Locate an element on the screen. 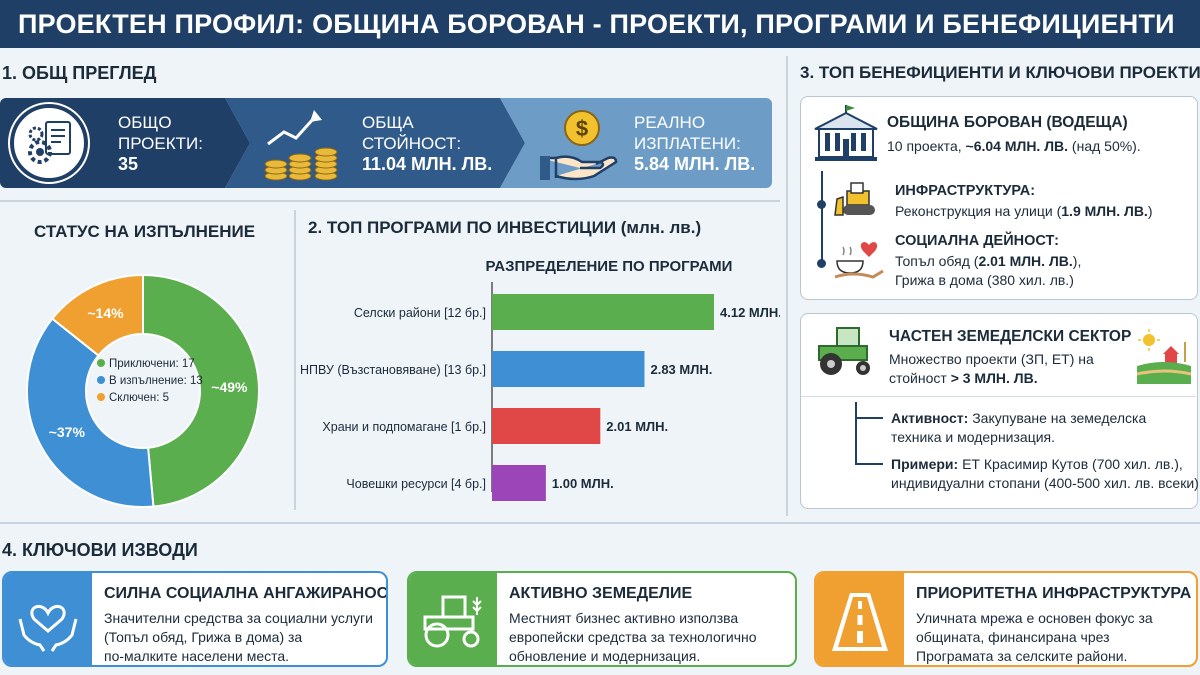 The image size is (1200, 675). conclusion-infra-line1: Уличната мрежа е основен фокус за is located at coordinates (1034, 618).